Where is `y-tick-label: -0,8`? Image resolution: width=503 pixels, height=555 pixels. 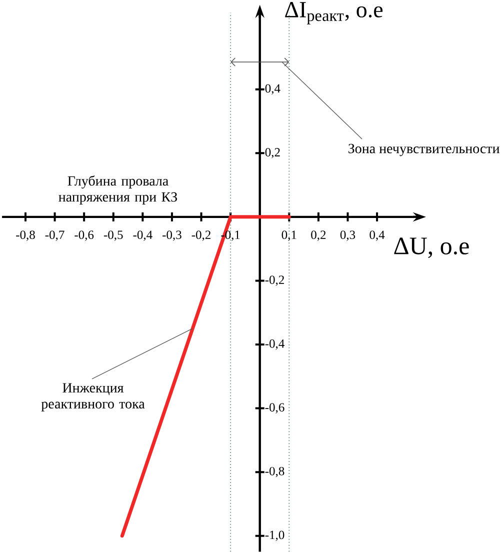
y-tick-label: -0,8 is located at coordinates (274, 472).